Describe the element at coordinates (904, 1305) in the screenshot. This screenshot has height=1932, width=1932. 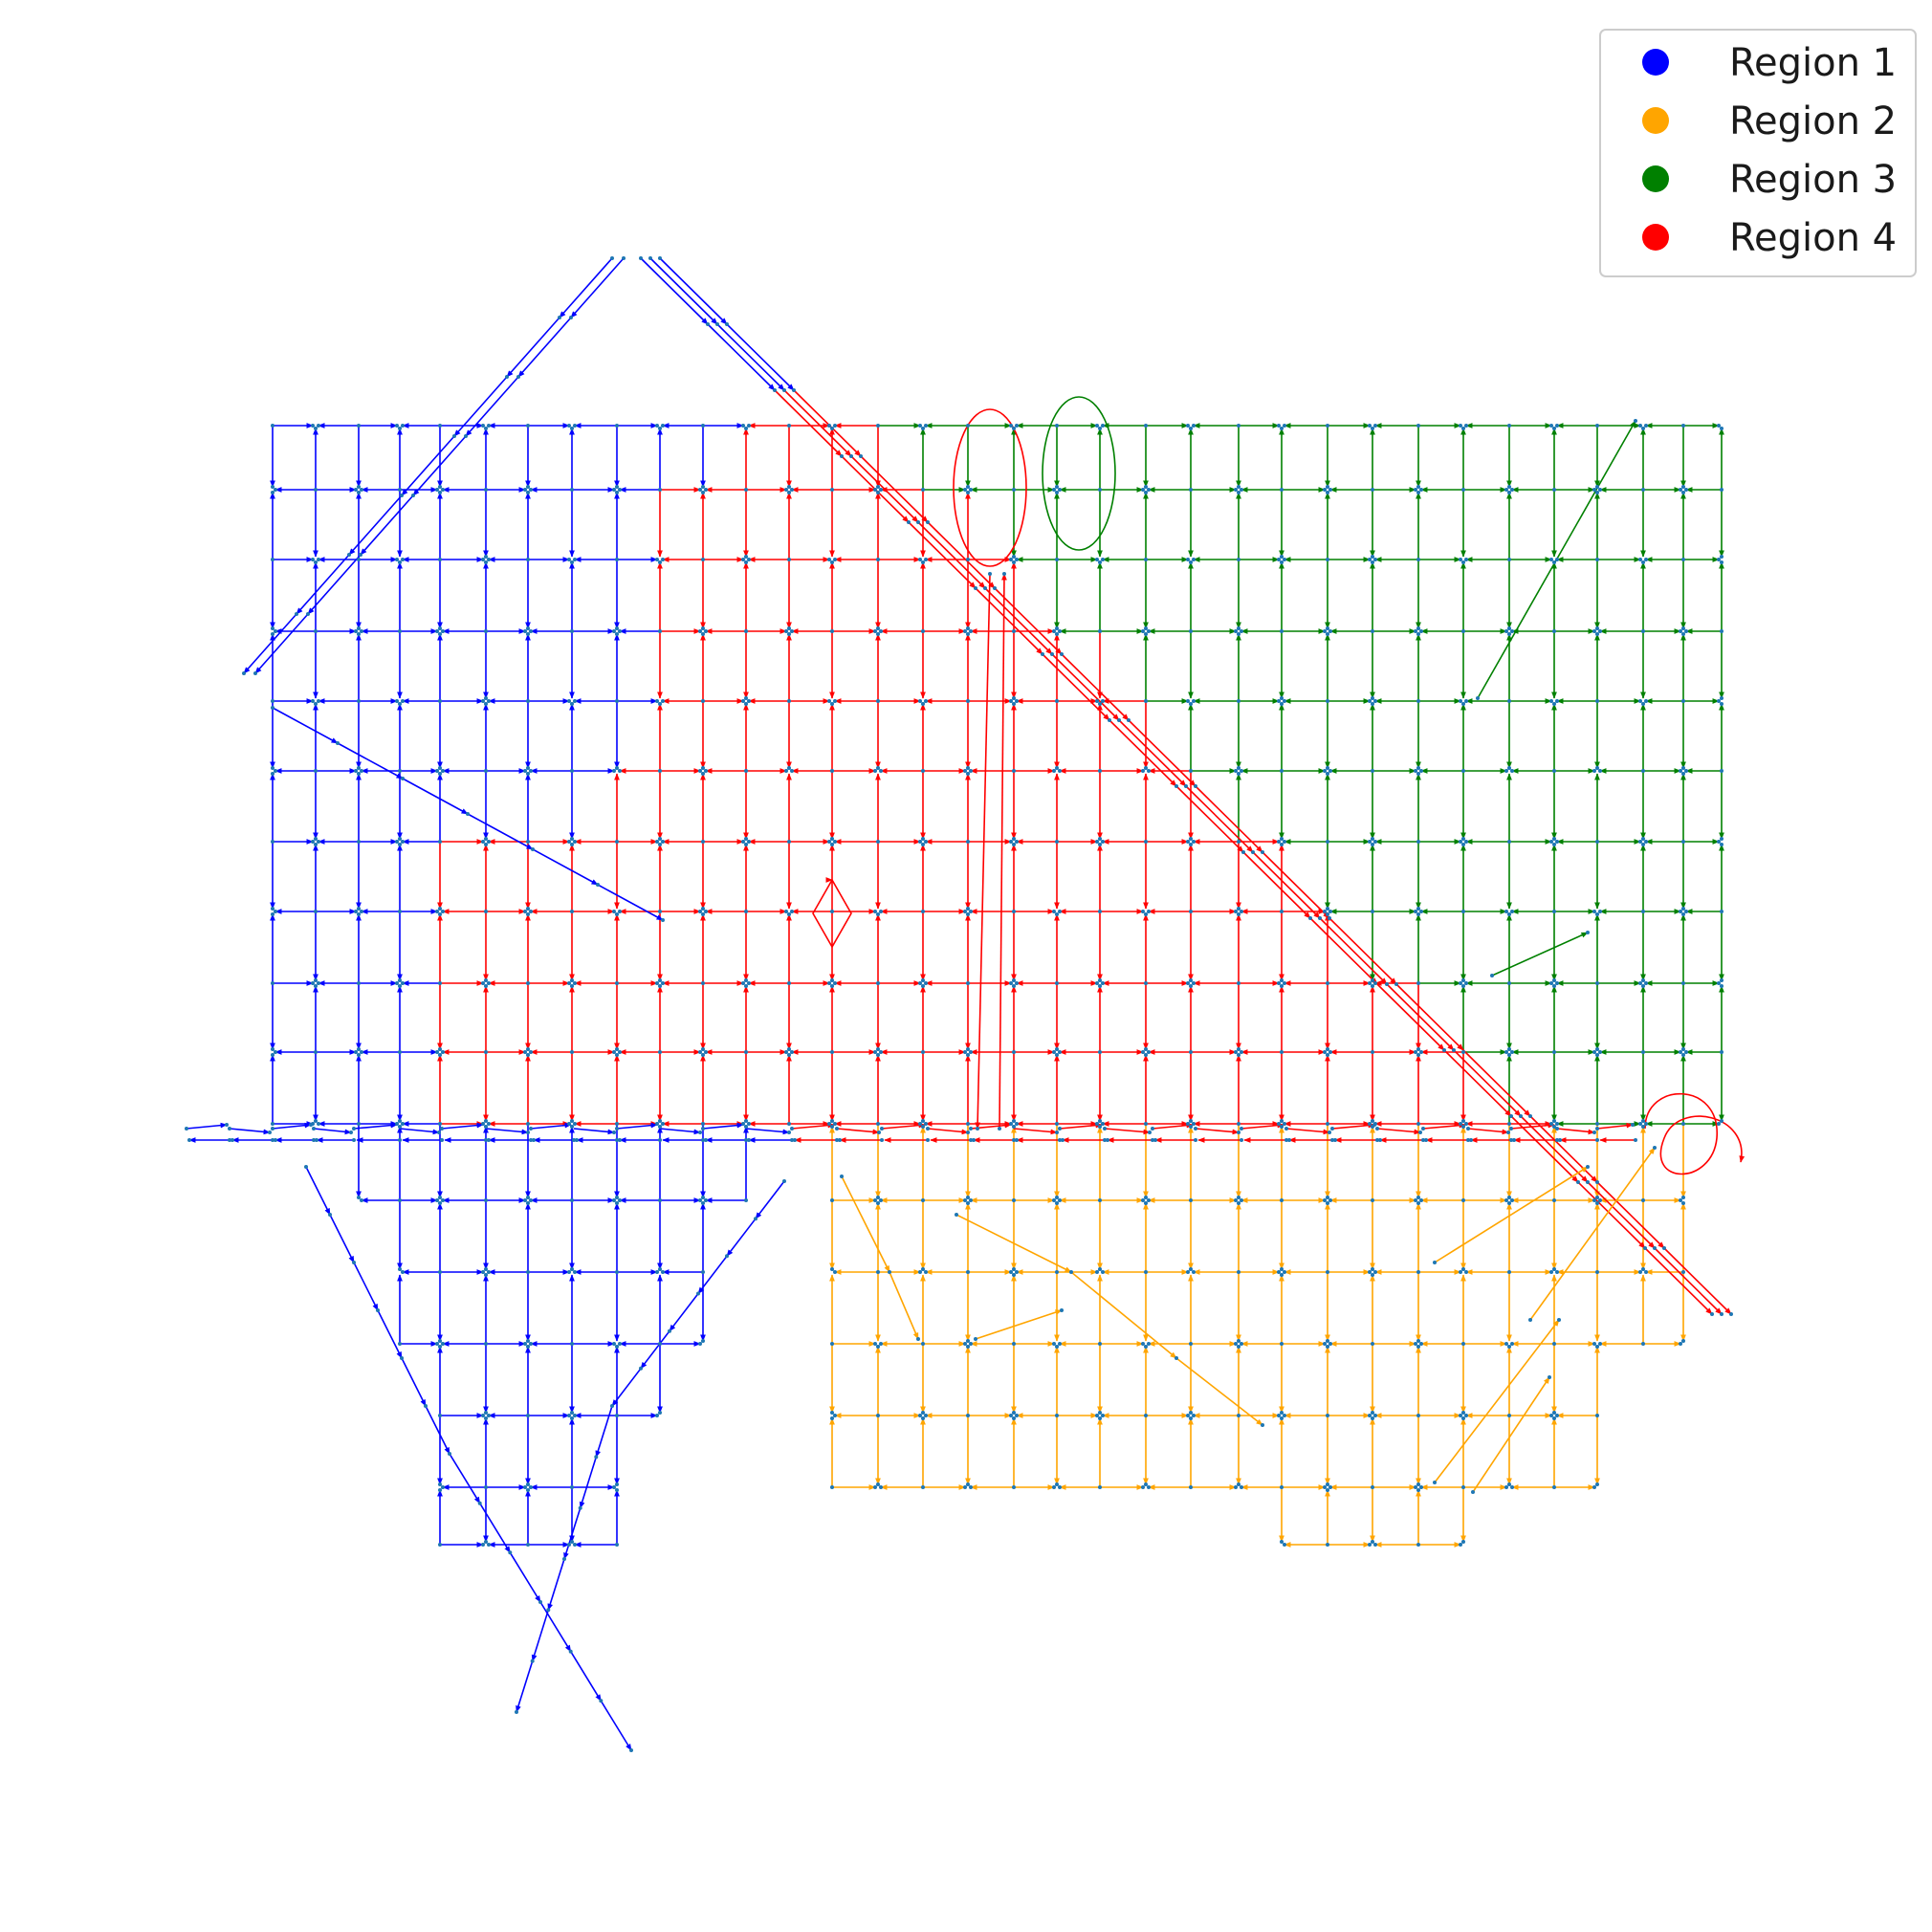
I see `region-2-curved-road` at that location.